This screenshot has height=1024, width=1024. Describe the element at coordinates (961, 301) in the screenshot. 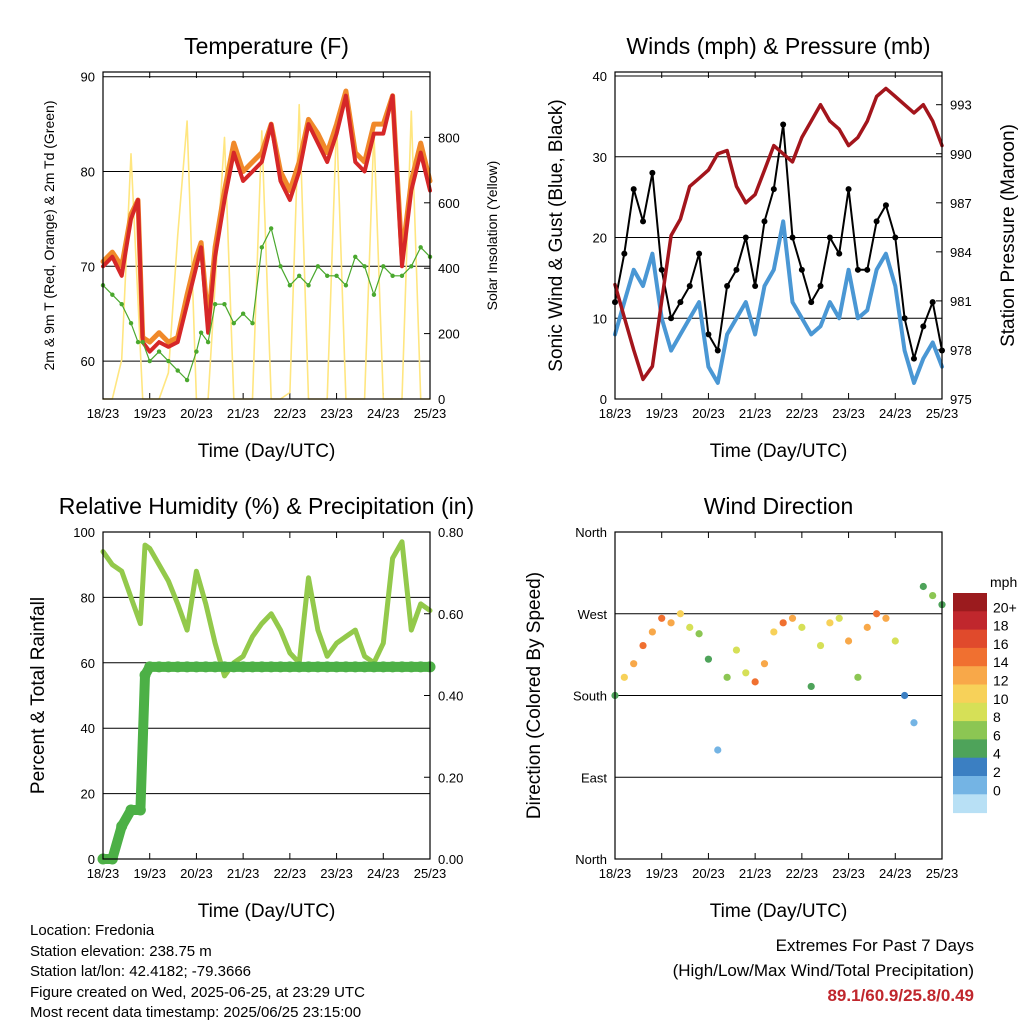

I see `y-right-tick-label: 981` at that location.